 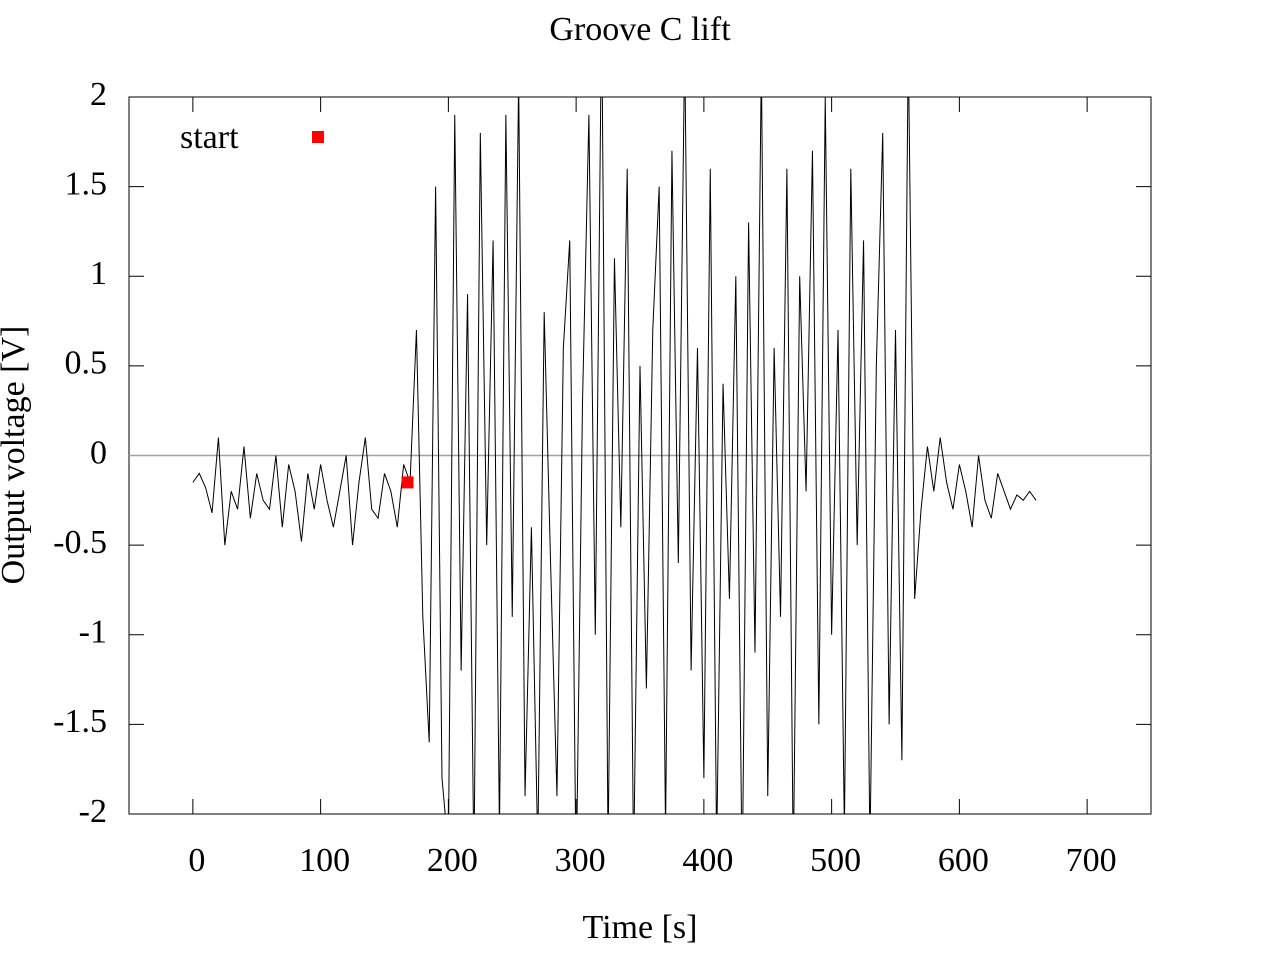 I want to click on y-tick-label: 0.5, so click(x=86, y=363).